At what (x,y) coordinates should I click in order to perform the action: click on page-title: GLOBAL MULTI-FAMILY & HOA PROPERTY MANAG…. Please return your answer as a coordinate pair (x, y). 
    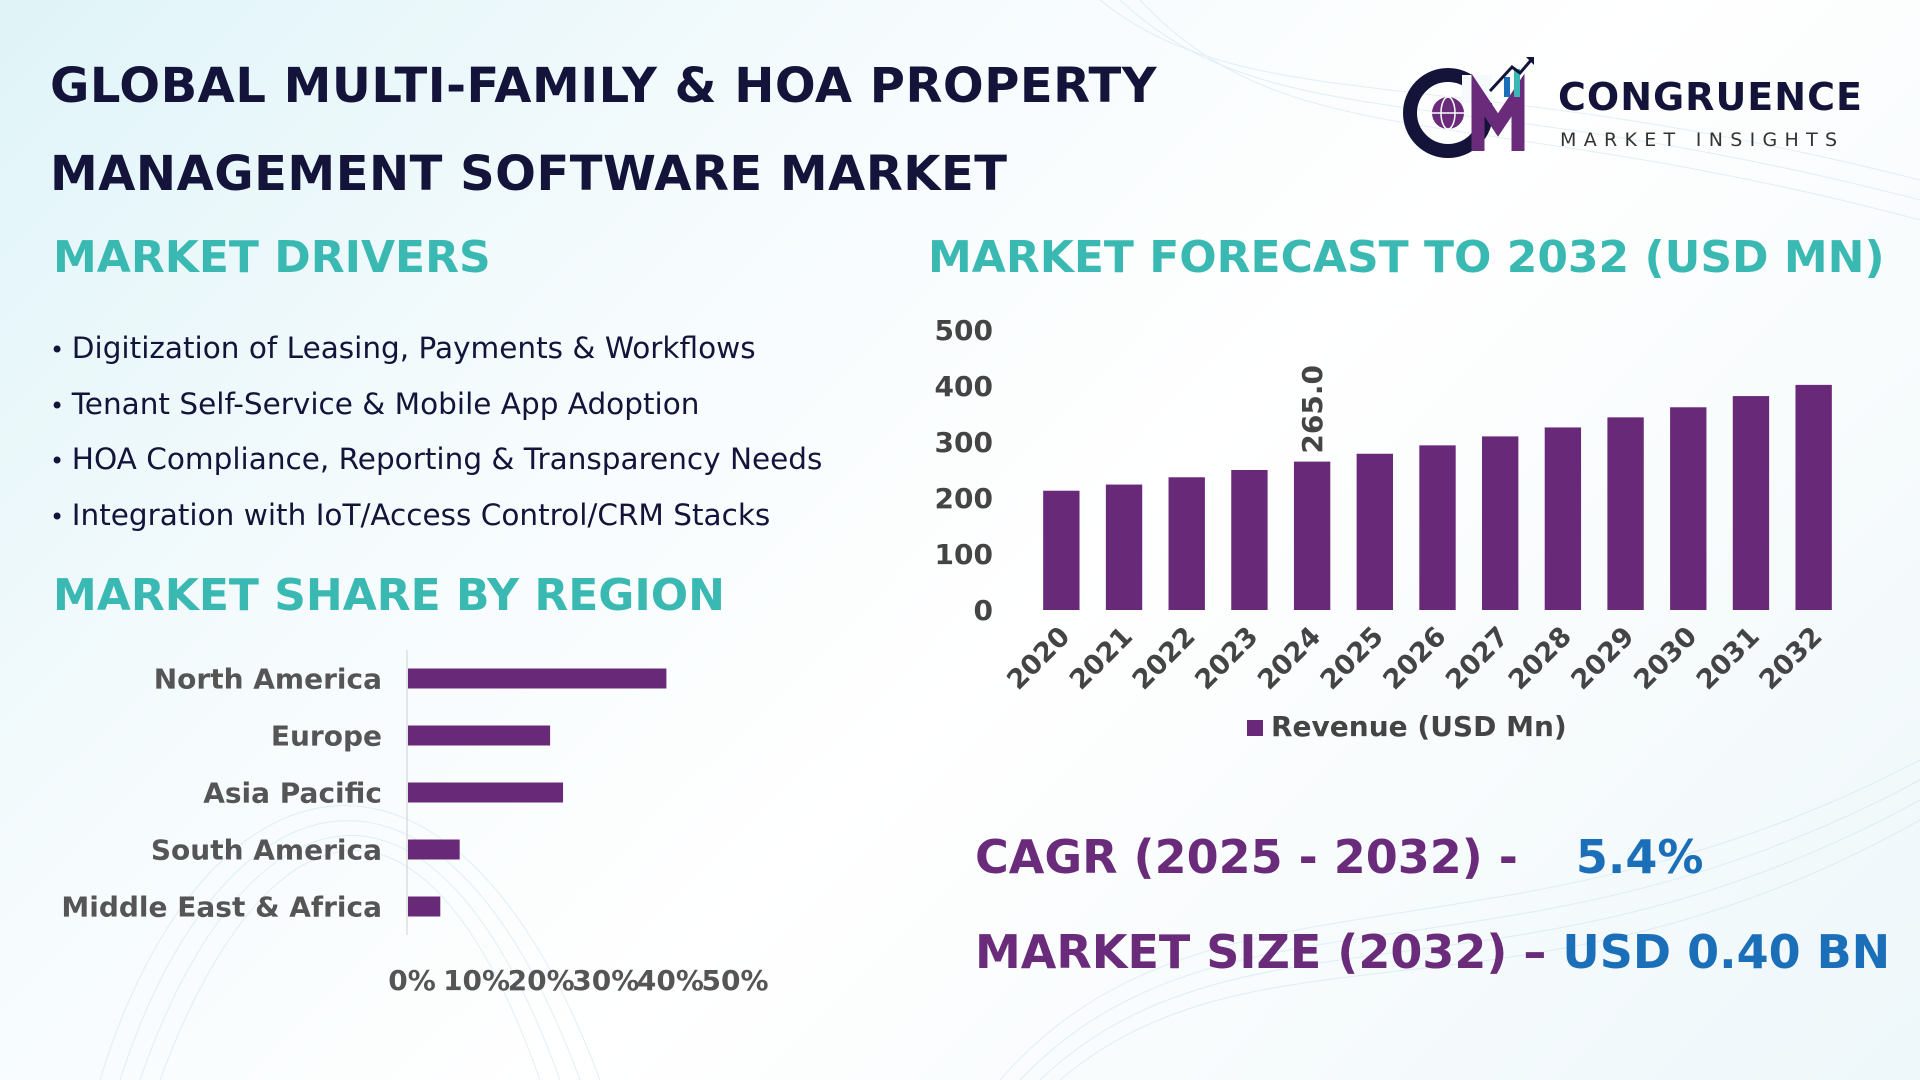
    Looking at the image, I should click on (640, 130).